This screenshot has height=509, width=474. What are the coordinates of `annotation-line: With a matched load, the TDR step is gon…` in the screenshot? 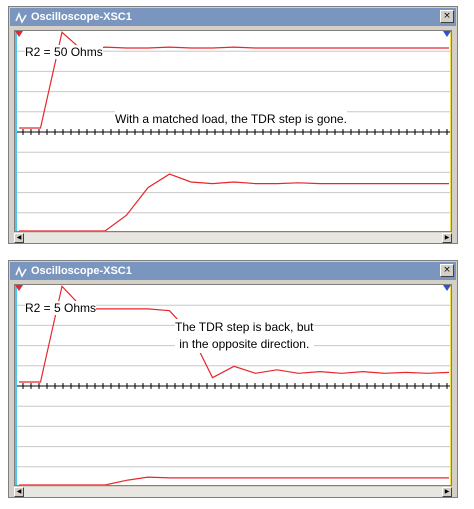 It's located at (231, 119).